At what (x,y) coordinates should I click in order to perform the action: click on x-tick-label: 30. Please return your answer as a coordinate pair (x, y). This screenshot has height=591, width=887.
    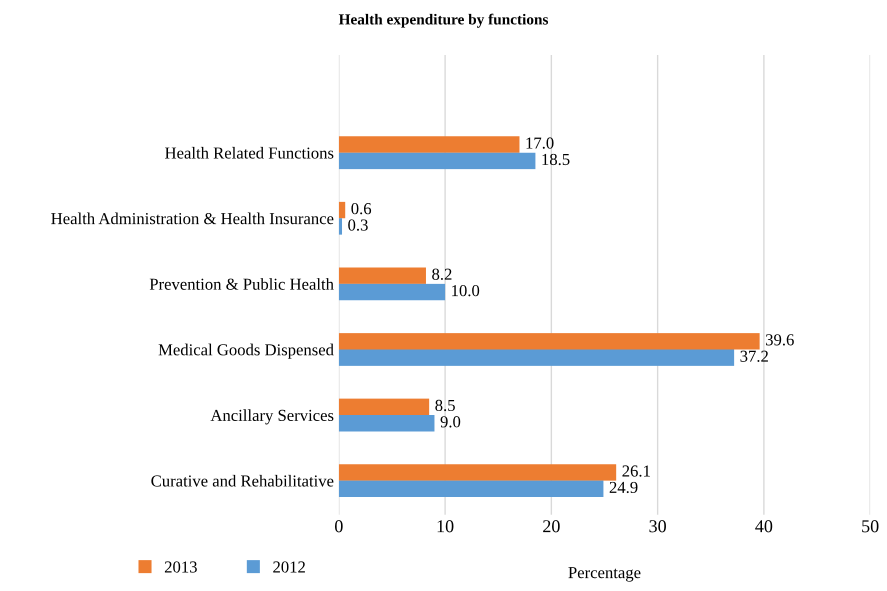
    Looking at the image, I should click on (657, 526).